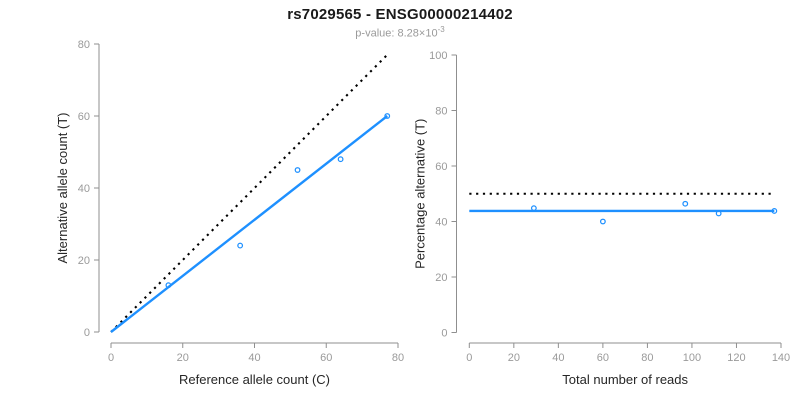 This screenshot has height=400, width=800. Describe the element at coordinates (396, 33) in the screenshot. I see `pvalue-label: p-value: 8.28×10` at that location.